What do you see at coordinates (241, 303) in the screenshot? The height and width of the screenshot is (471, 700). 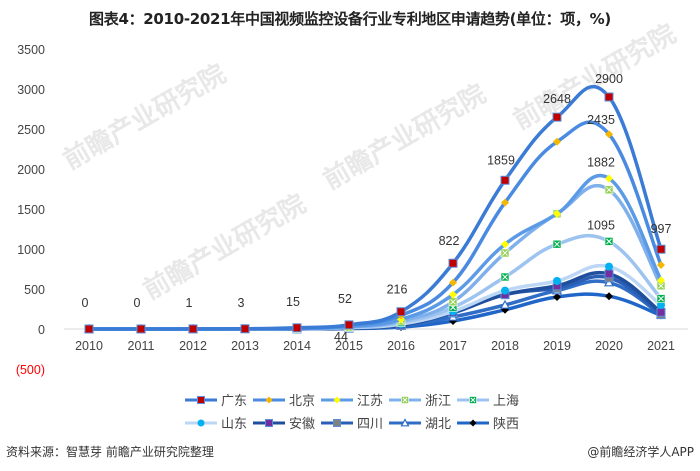 I see `data-label: 3` at bounding box center [241, 303].